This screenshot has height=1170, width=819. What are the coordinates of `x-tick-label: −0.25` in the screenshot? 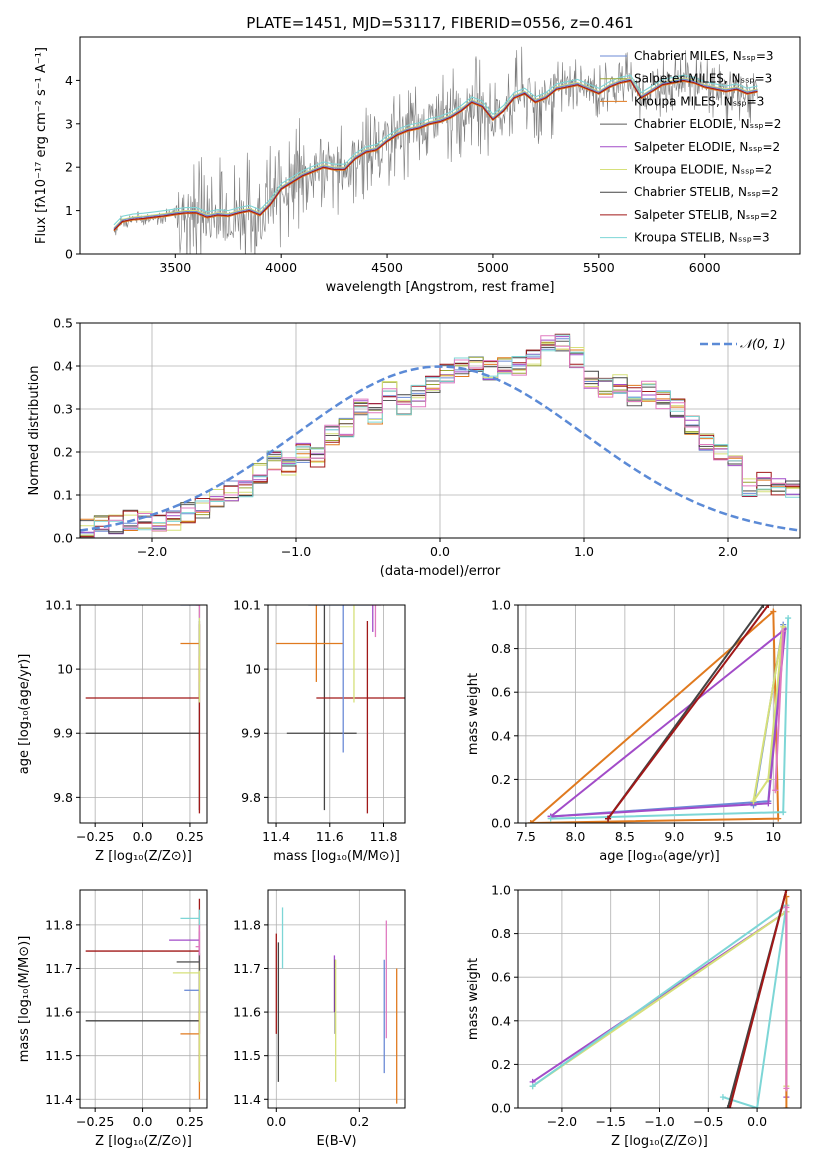 It's located at (95, 1121).